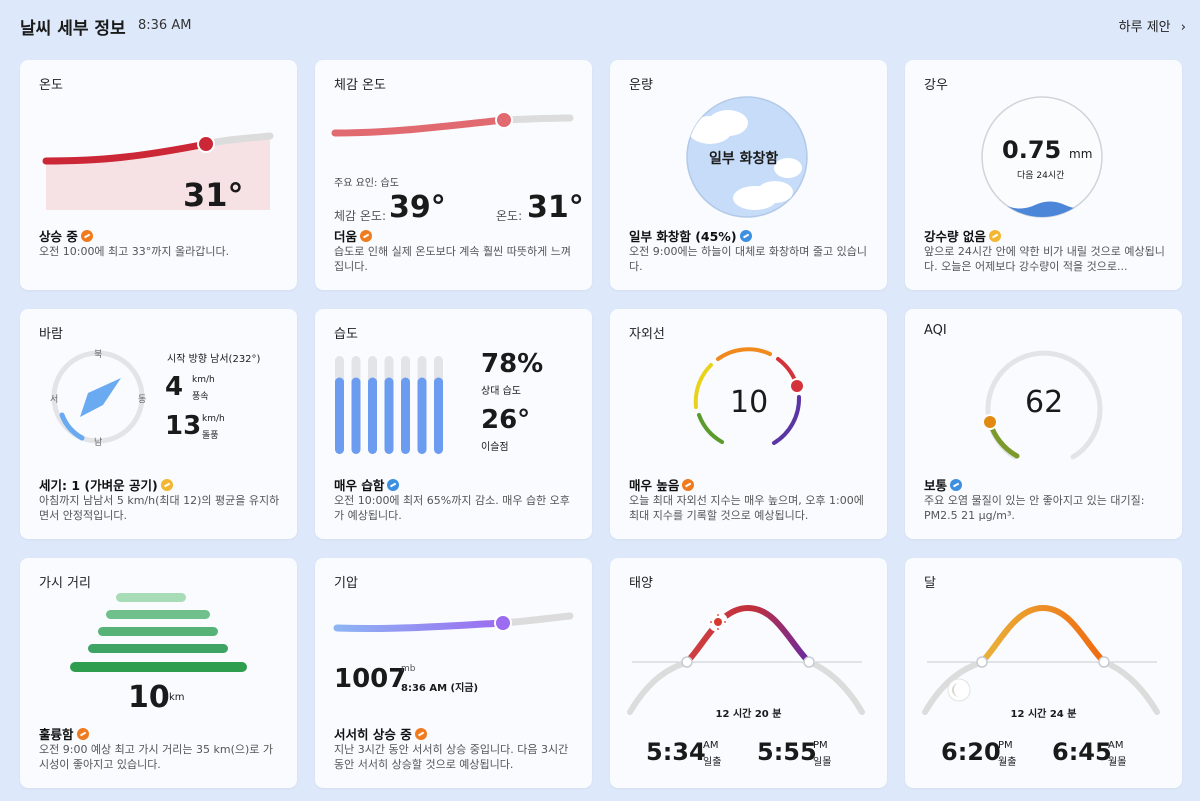 The height and width of the screenshot is (801, 1200). I want to click on actual-temp-value: 31°, so click(555, 207).